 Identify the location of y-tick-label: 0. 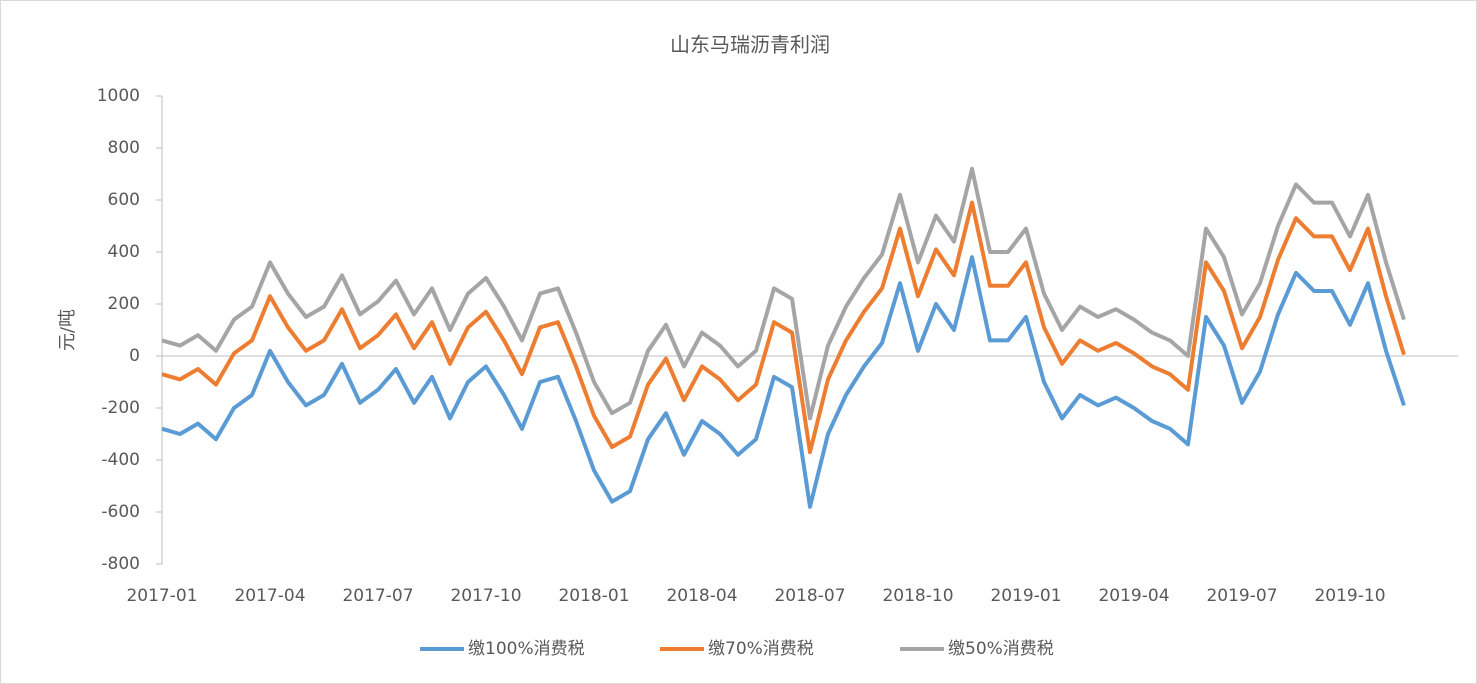
(134, 356).